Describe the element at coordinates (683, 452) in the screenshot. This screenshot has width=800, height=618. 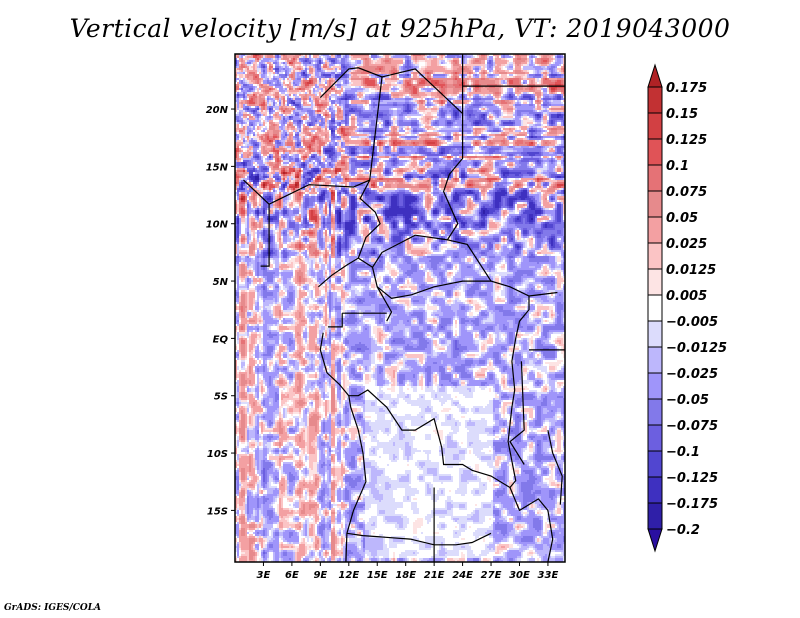
I see `colorbar-label: −0.1` at that location.